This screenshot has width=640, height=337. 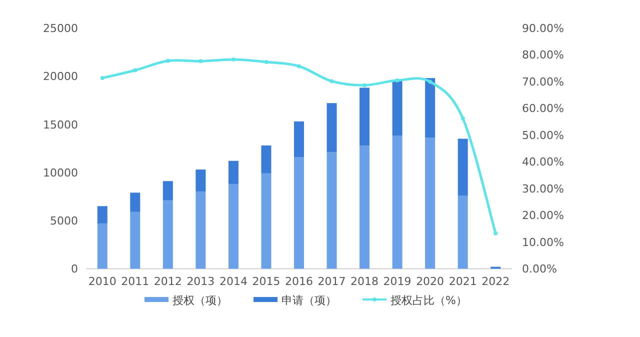 I want to click on y2-tick-label: 80.00%, so click(x=543, y=55).